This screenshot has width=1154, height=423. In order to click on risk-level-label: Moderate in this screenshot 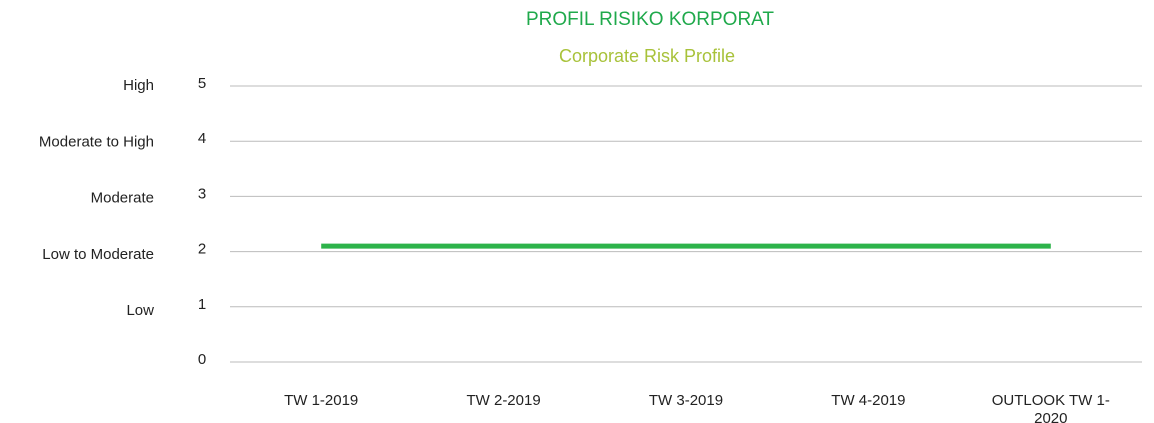, I will do `click(122, 198)`.